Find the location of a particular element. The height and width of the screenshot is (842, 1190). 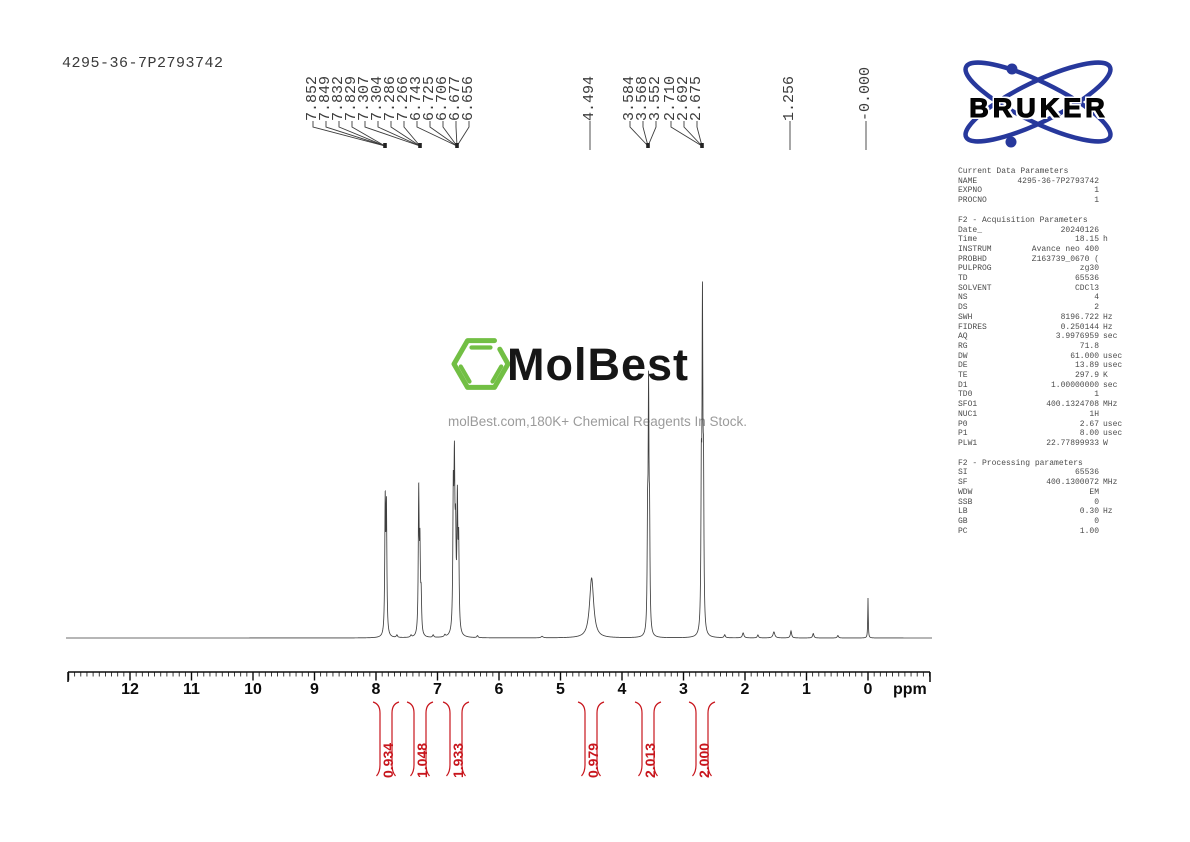

axis-tick-label: 4 is located at coordinates (622, 689).